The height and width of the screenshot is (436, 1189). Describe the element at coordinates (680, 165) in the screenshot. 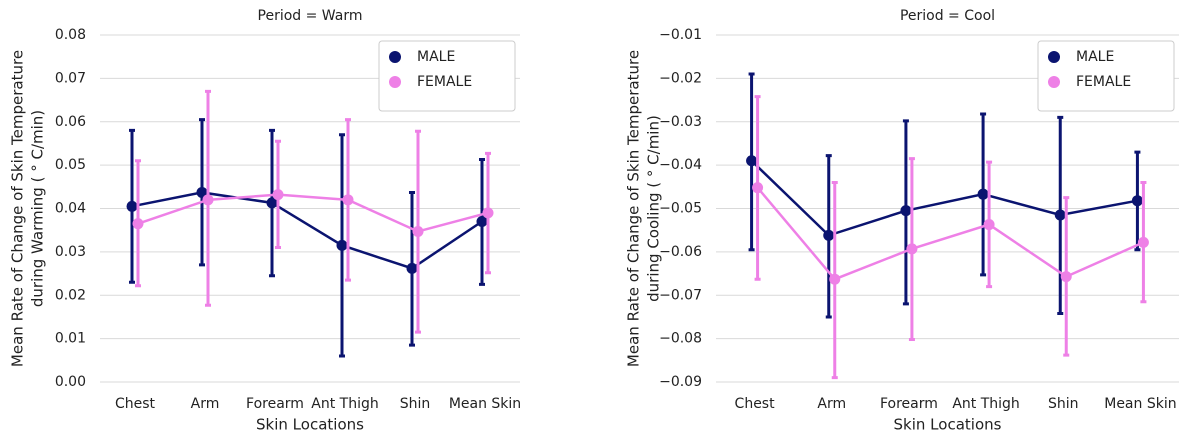

I see `y-tick-label: −0.04` at that location.